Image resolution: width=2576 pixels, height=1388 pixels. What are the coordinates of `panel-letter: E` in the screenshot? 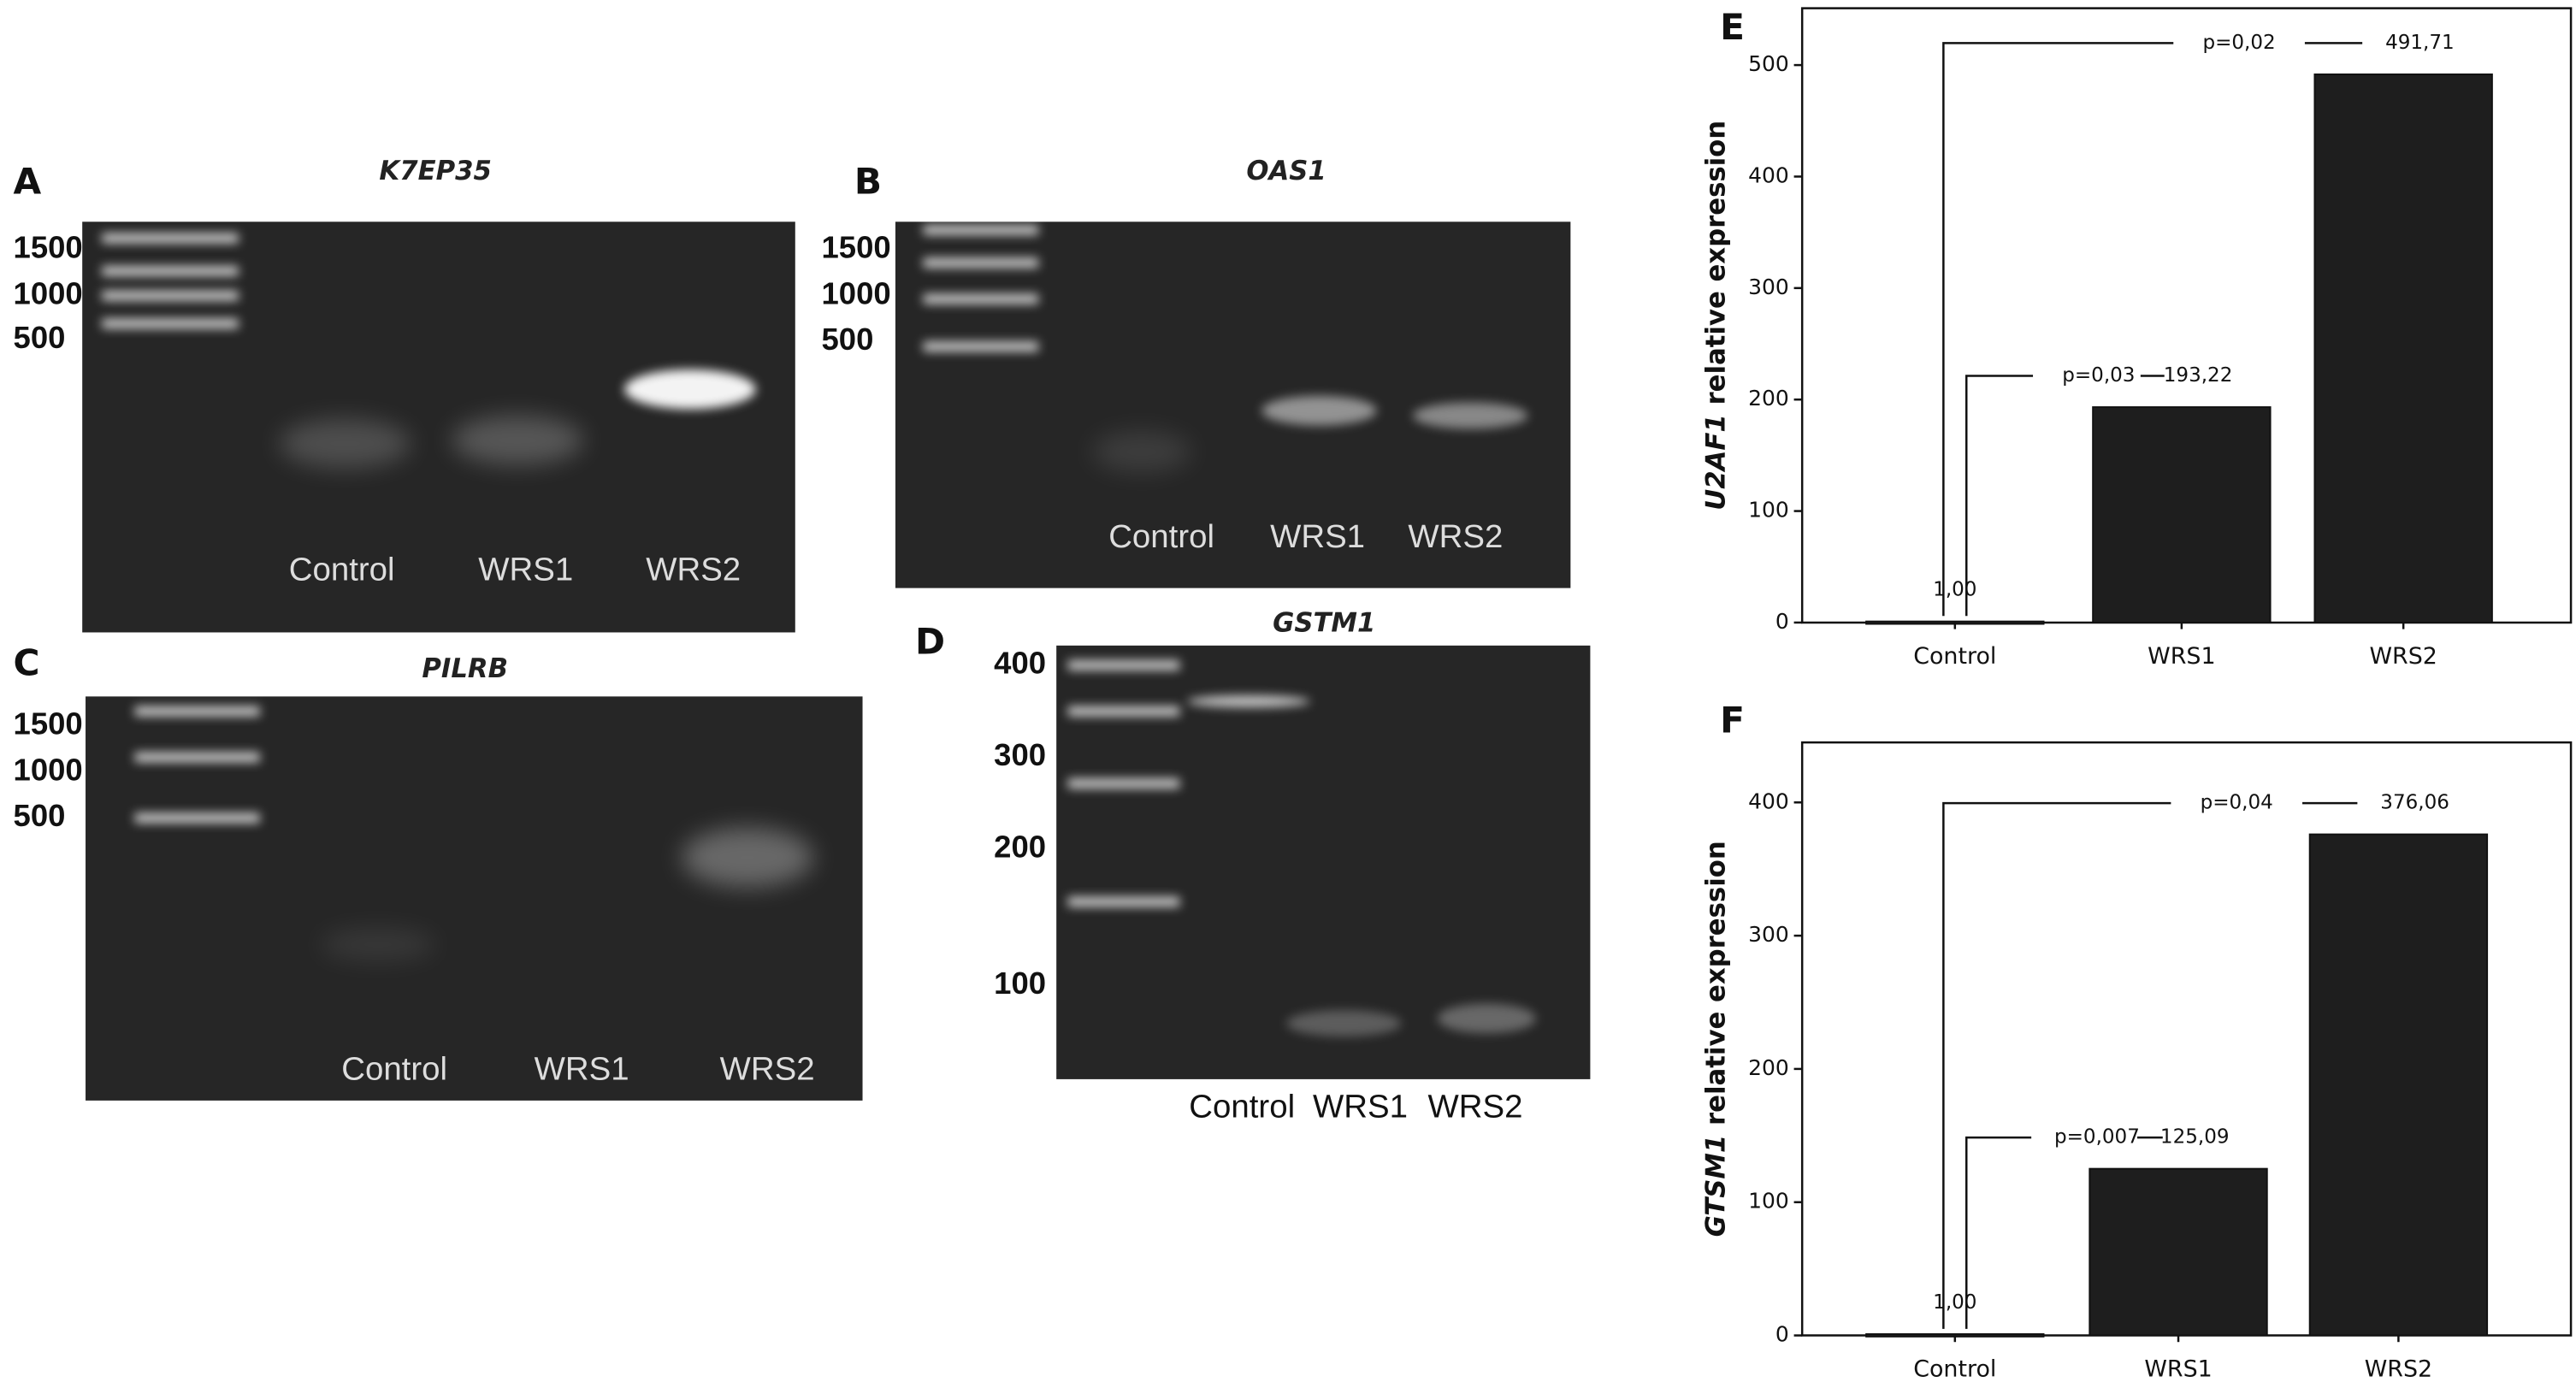 It's located at (1732, 27).